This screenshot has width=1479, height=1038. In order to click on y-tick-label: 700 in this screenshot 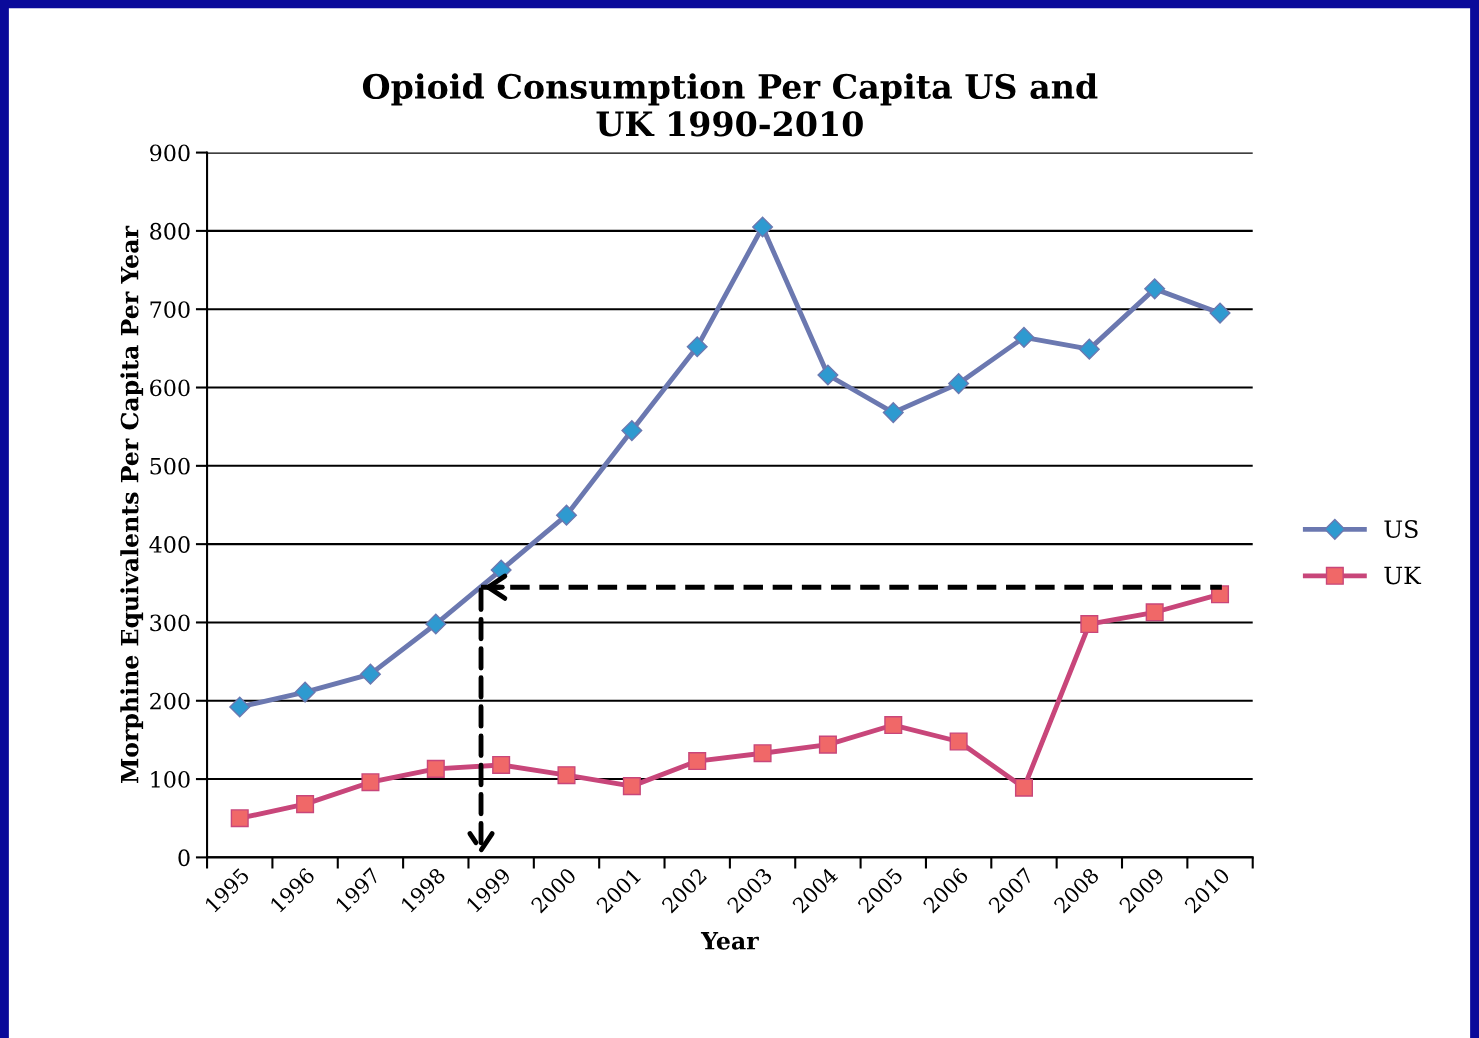, I will do `click(170, 309)`.